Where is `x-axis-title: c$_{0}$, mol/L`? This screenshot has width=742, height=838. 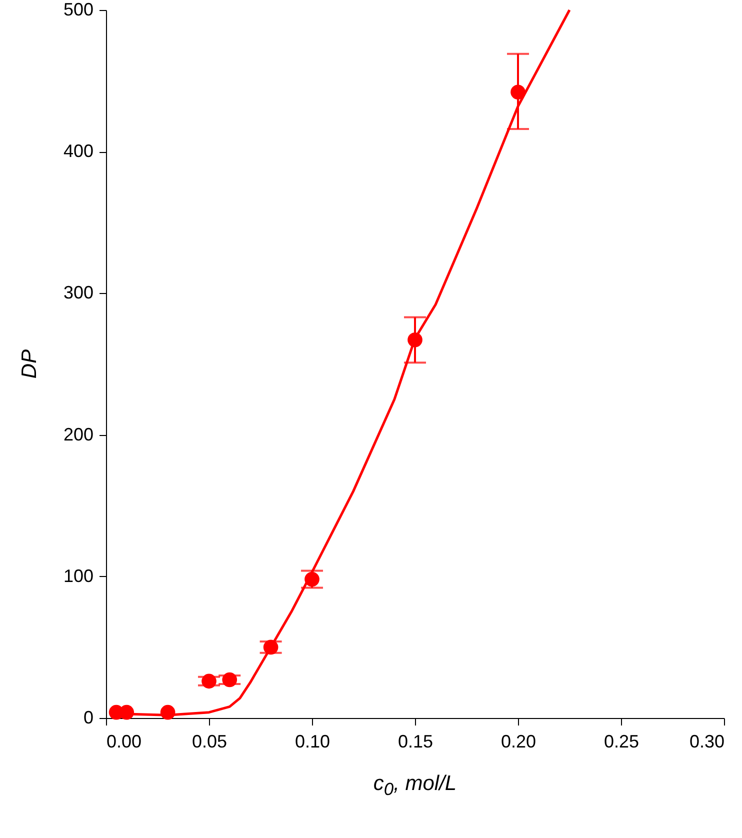
x-axis-title: c$_{0}$, mol/L is located at coordinates (415, 786).